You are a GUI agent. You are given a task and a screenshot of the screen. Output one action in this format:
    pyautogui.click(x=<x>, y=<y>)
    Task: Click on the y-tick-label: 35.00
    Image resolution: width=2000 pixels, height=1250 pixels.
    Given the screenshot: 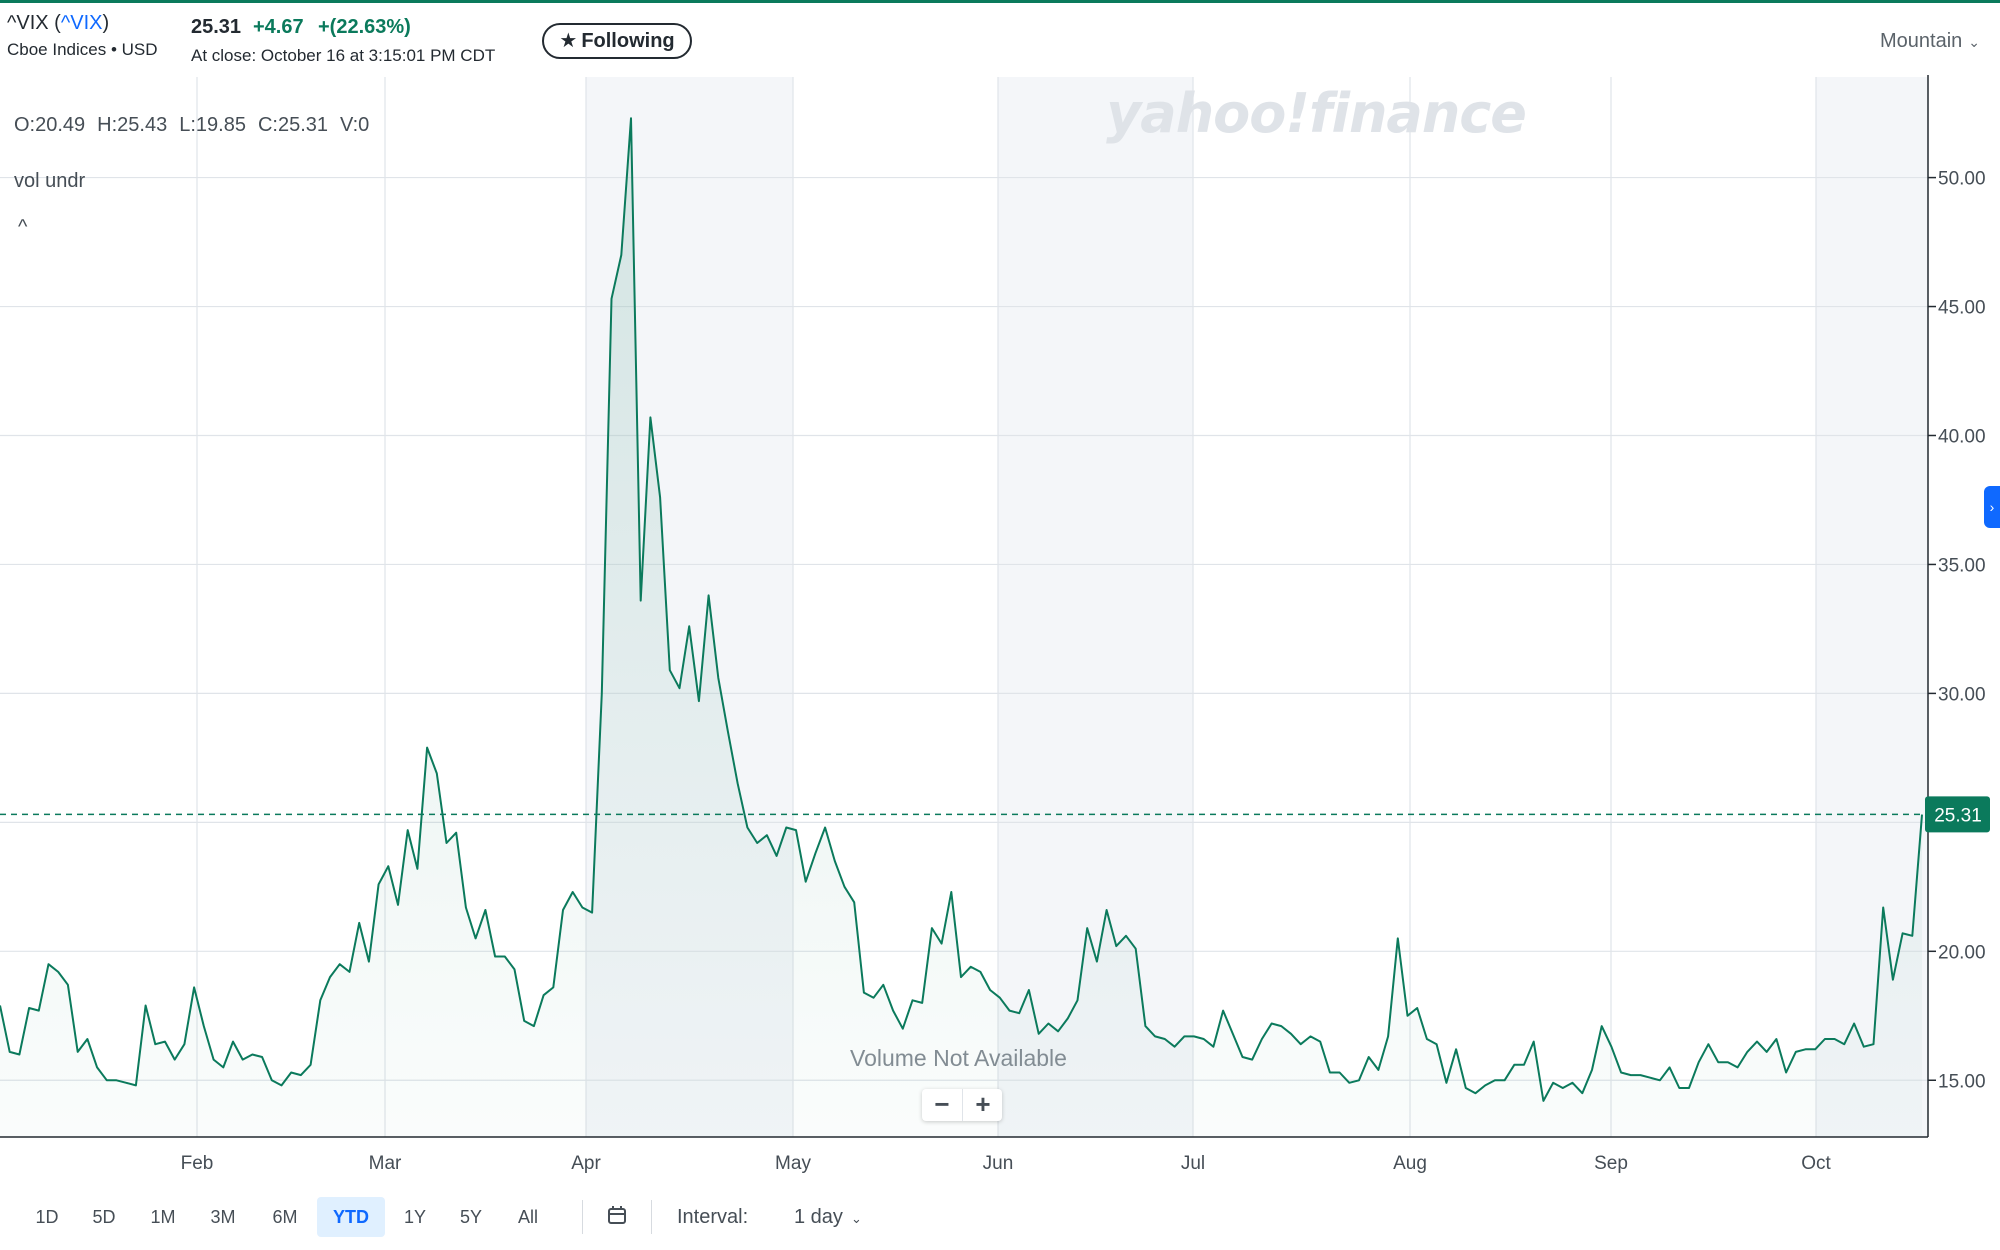 What is the action you would take?
    pyautogui.click(x=1962, y=565)
    